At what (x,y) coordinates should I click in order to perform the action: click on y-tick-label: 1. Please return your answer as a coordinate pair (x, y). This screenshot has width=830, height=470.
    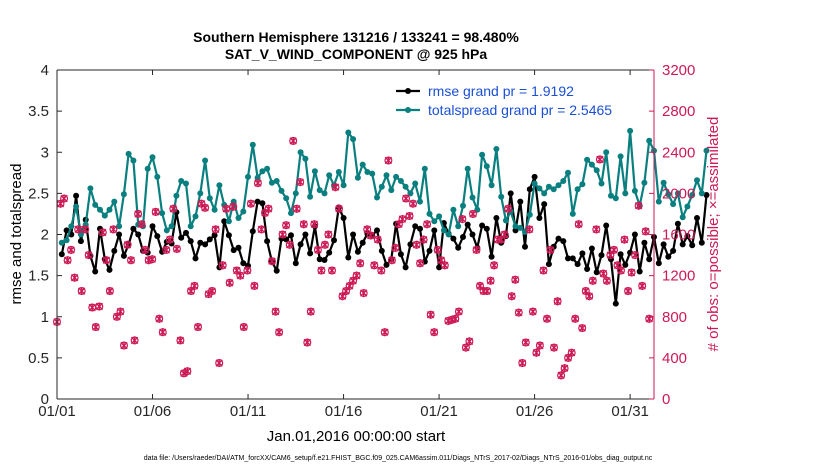
    Looking at the image, I should click on (45, 317).